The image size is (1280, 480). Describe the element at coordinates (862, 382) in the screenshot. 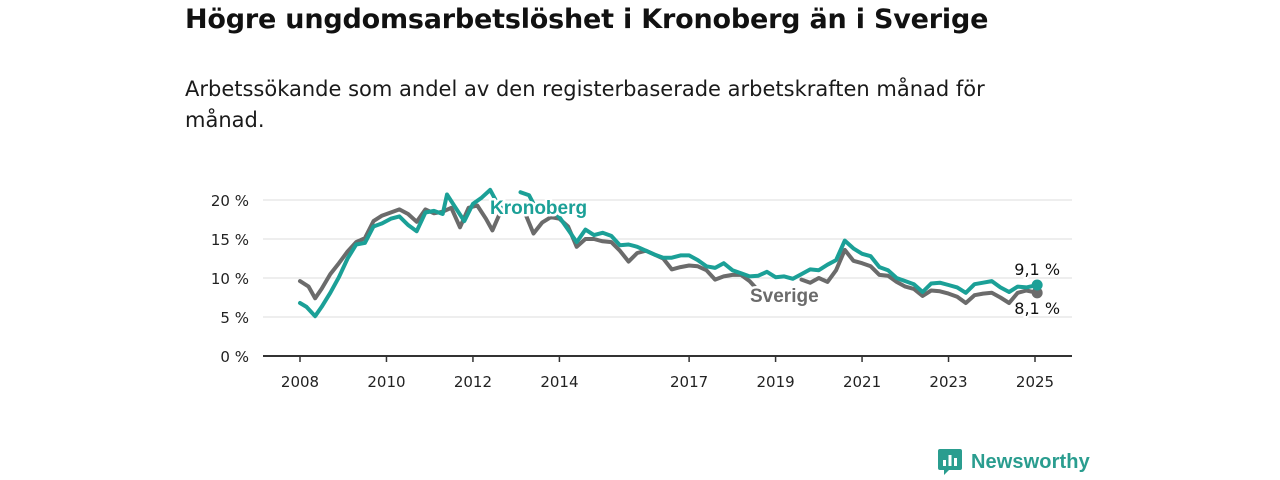

I see `x-tick-label: 2021` at that location.